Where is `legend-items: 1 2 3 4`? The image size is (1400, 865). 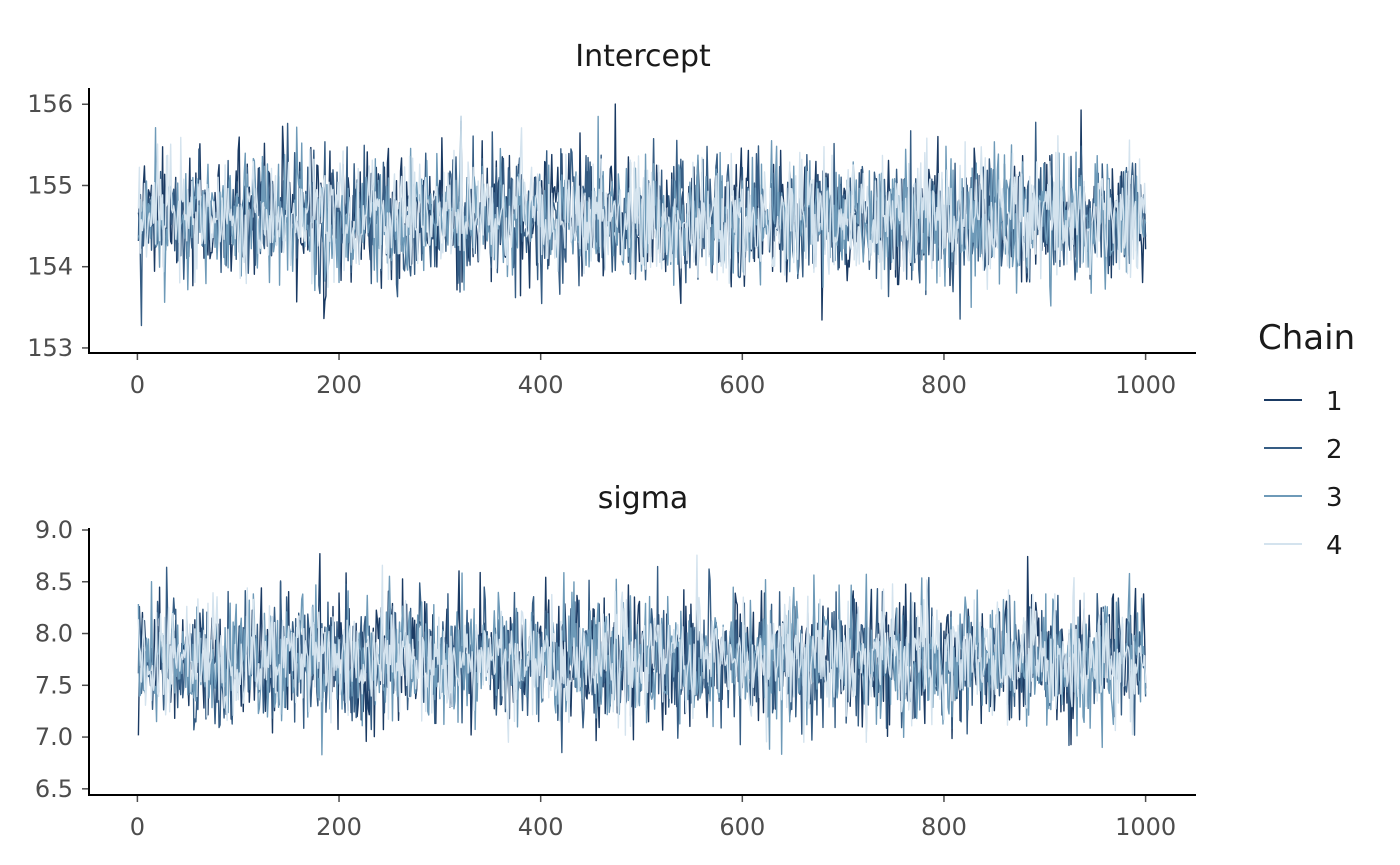
legend-items: 1 2 3 4 is located at coordinates (1303, 474).